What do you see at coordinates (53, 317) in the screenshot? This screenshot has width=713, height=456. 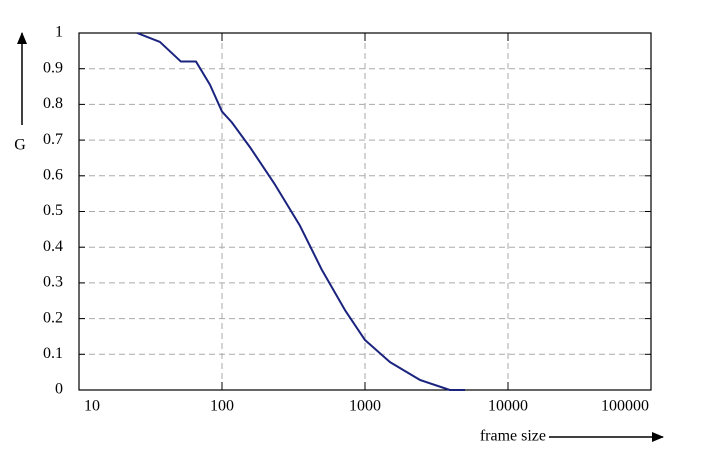 I see `y-tick-label: 0.2` at bounding box center [53, 317].